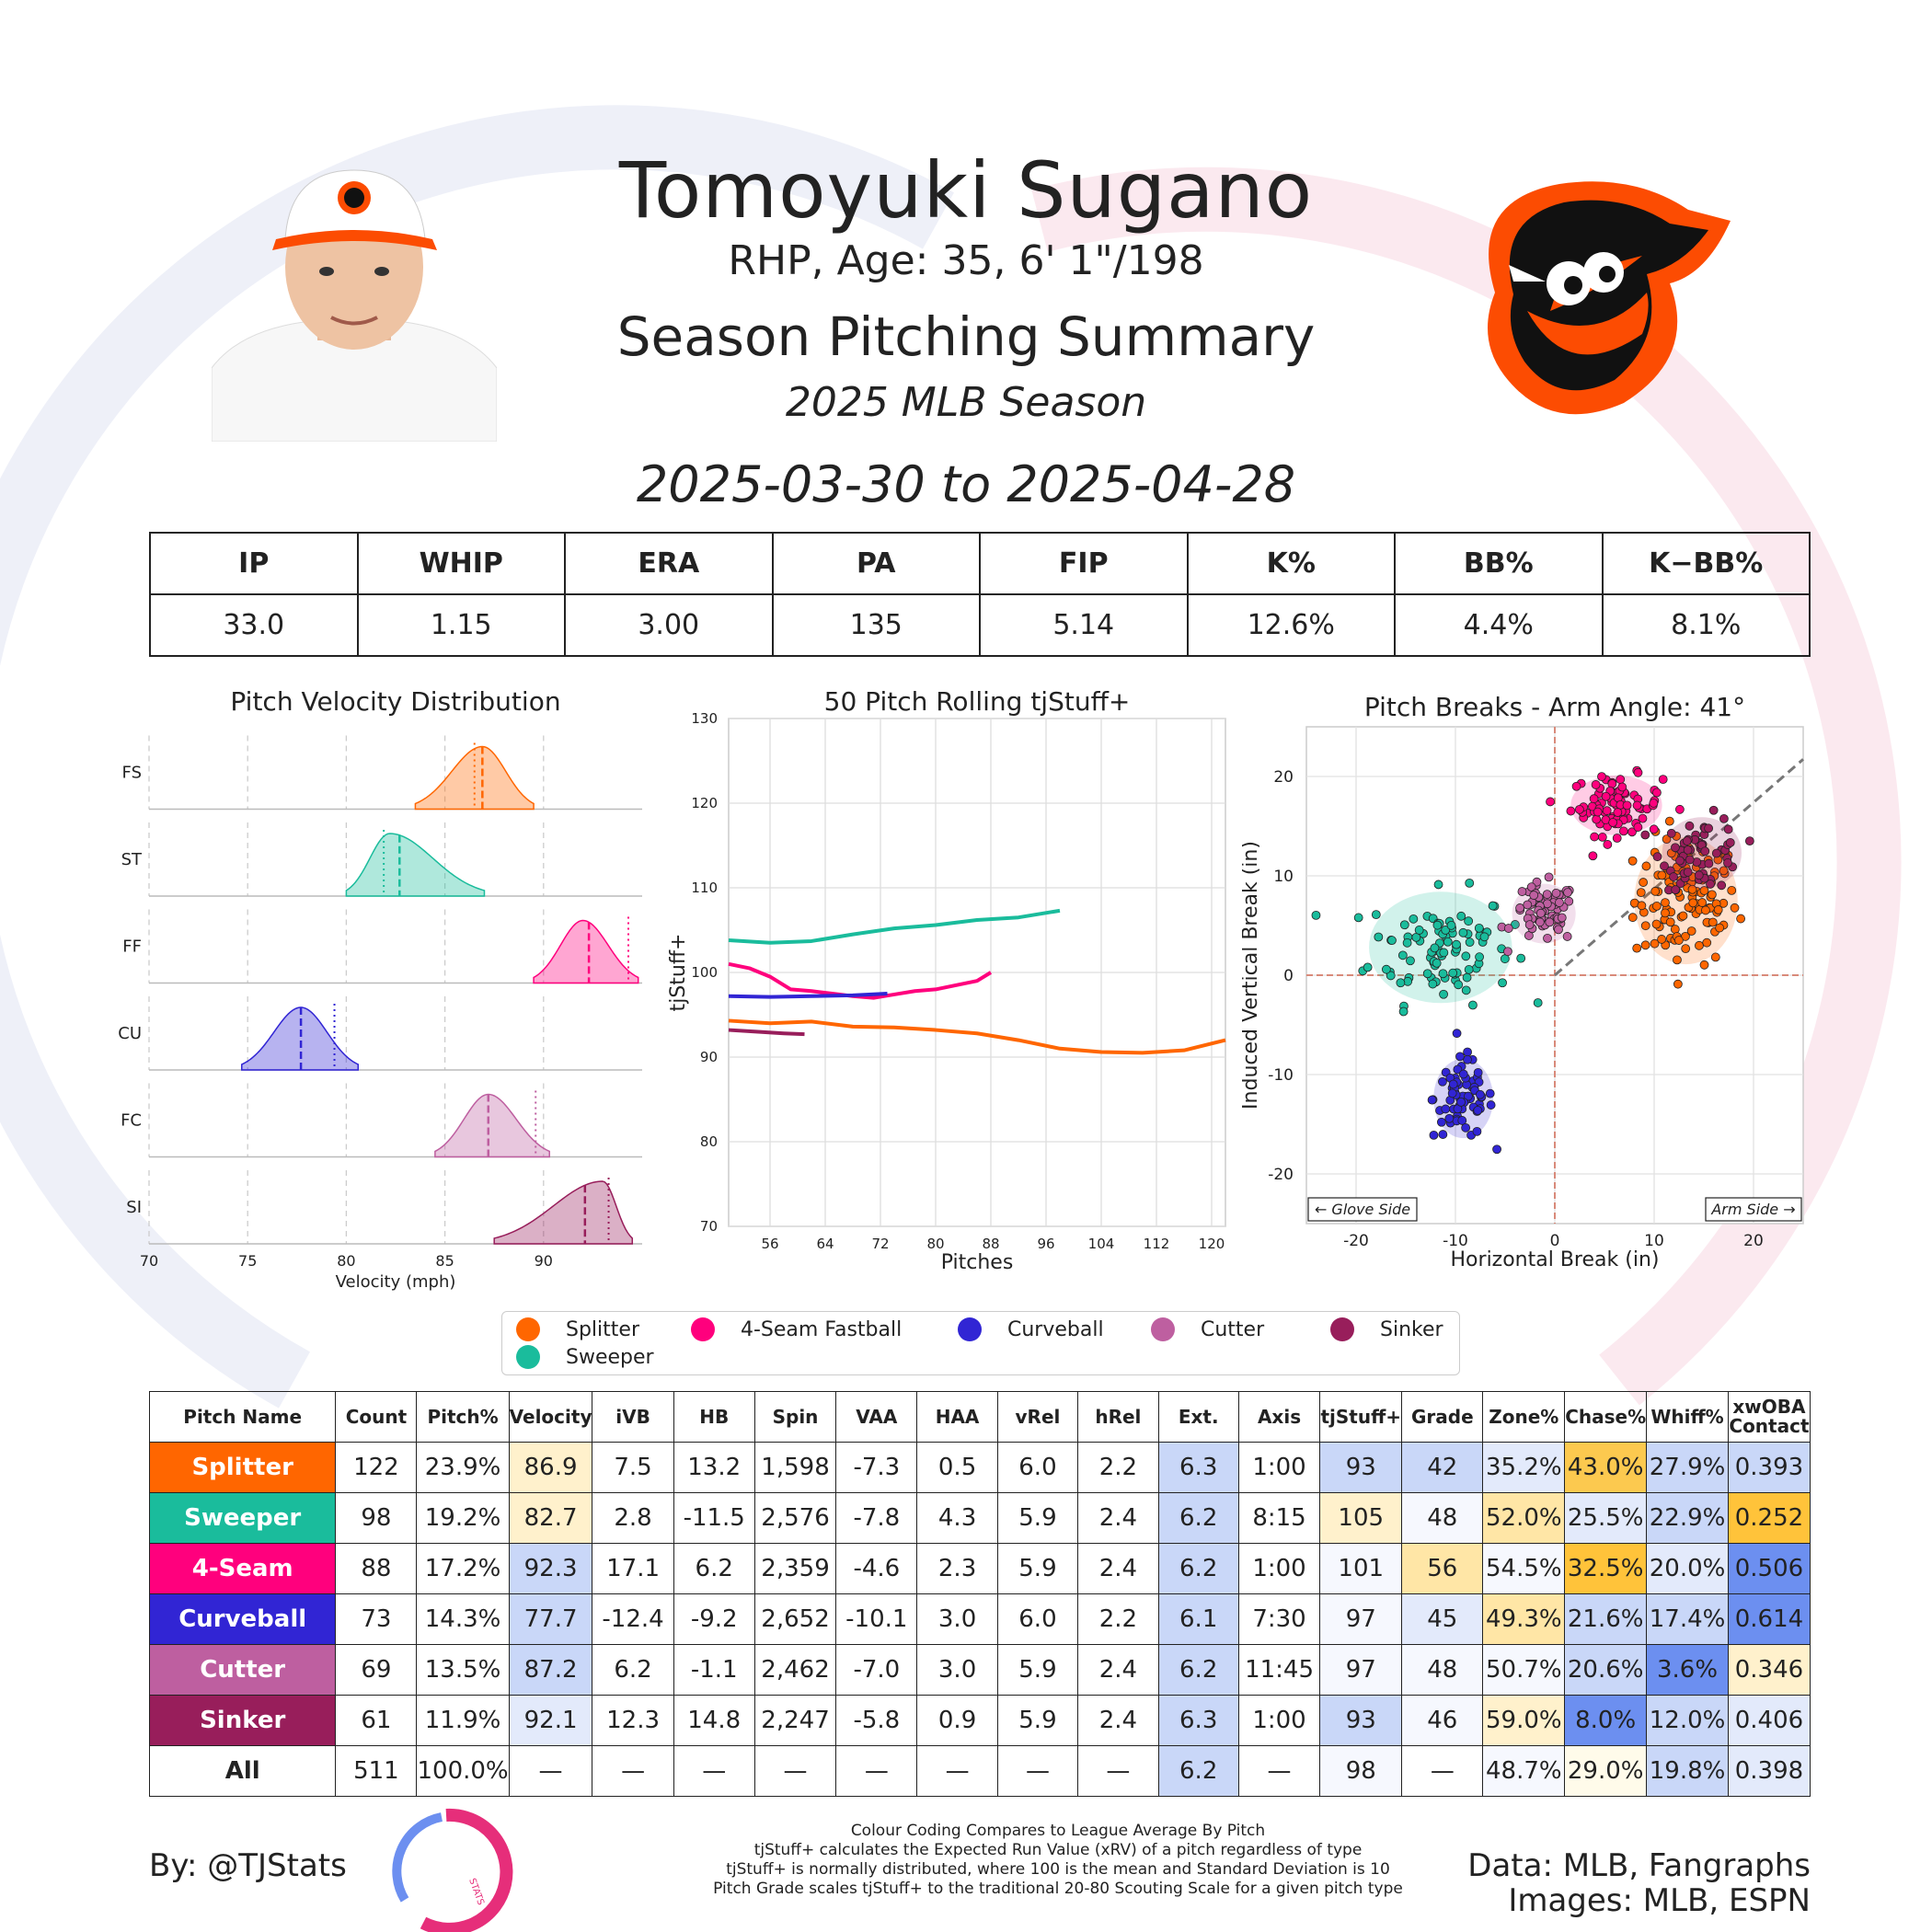  Describe the element at coordinates (957, 1619) in the screenshot. I see `table-cell: 3.0` at that location.